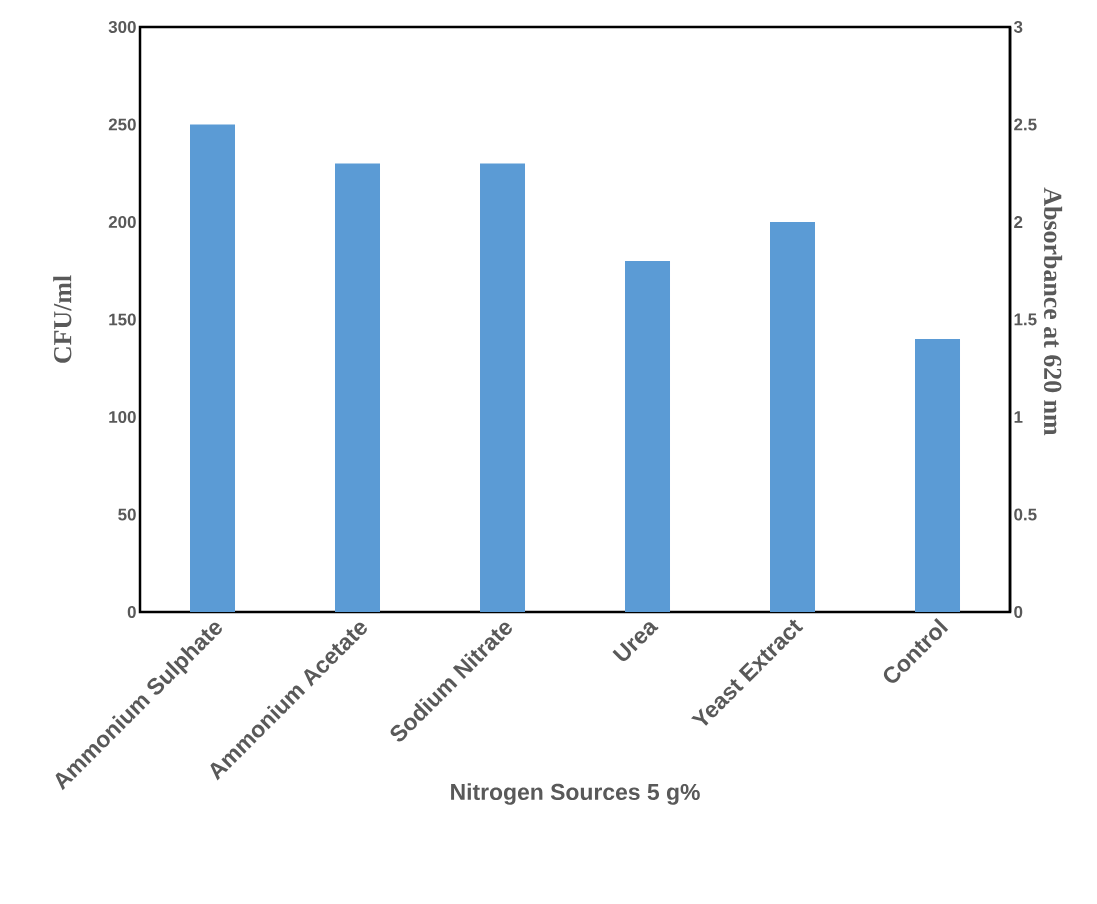 The image size is (1097, 904). What do you see at coordinates (1053, 311) in the screenshot?
I see `y2-axis-title: Absorbance at 620 nm` at bounding box center [1053, 311].